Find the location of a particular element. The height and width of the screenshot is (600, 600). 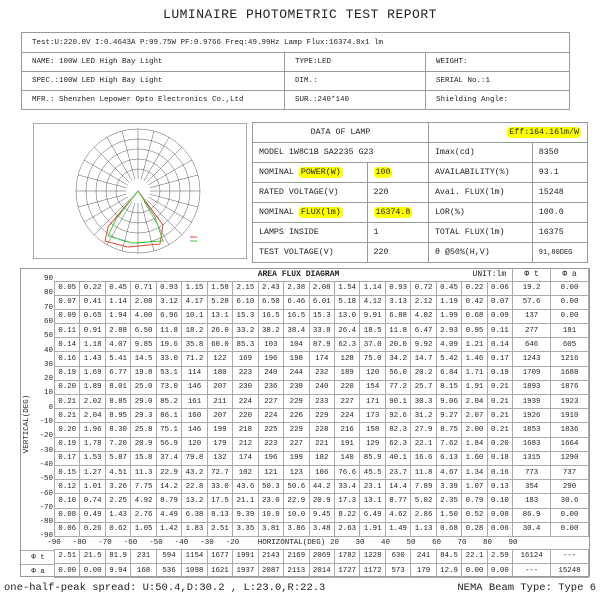

flux-cell: 1.50 is located at coordinates (449, 515).